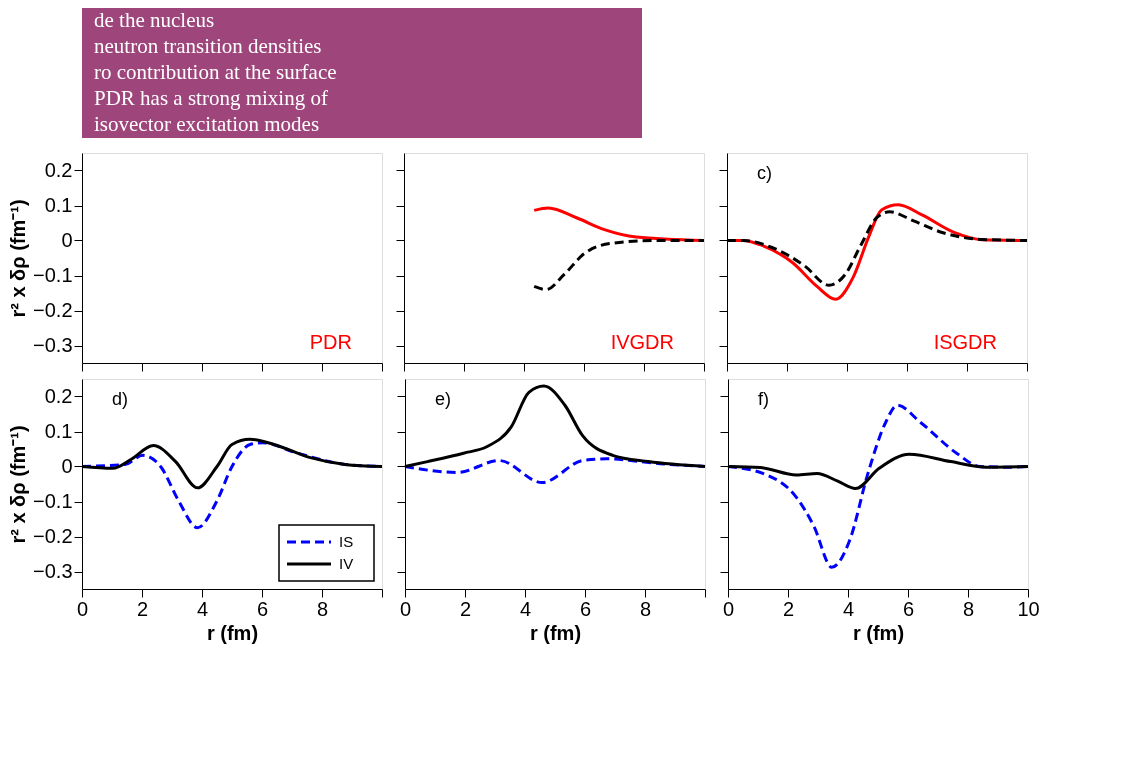  What do you see at coordinates (120, 399) in the screenshot?
I see `text: d)` at bounding box center [120, 399].